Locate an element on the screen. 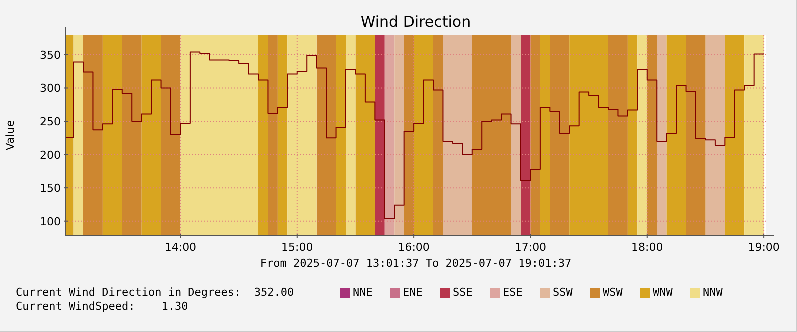  x-tick-label: 14:00 is located at coordinates (180, 247).